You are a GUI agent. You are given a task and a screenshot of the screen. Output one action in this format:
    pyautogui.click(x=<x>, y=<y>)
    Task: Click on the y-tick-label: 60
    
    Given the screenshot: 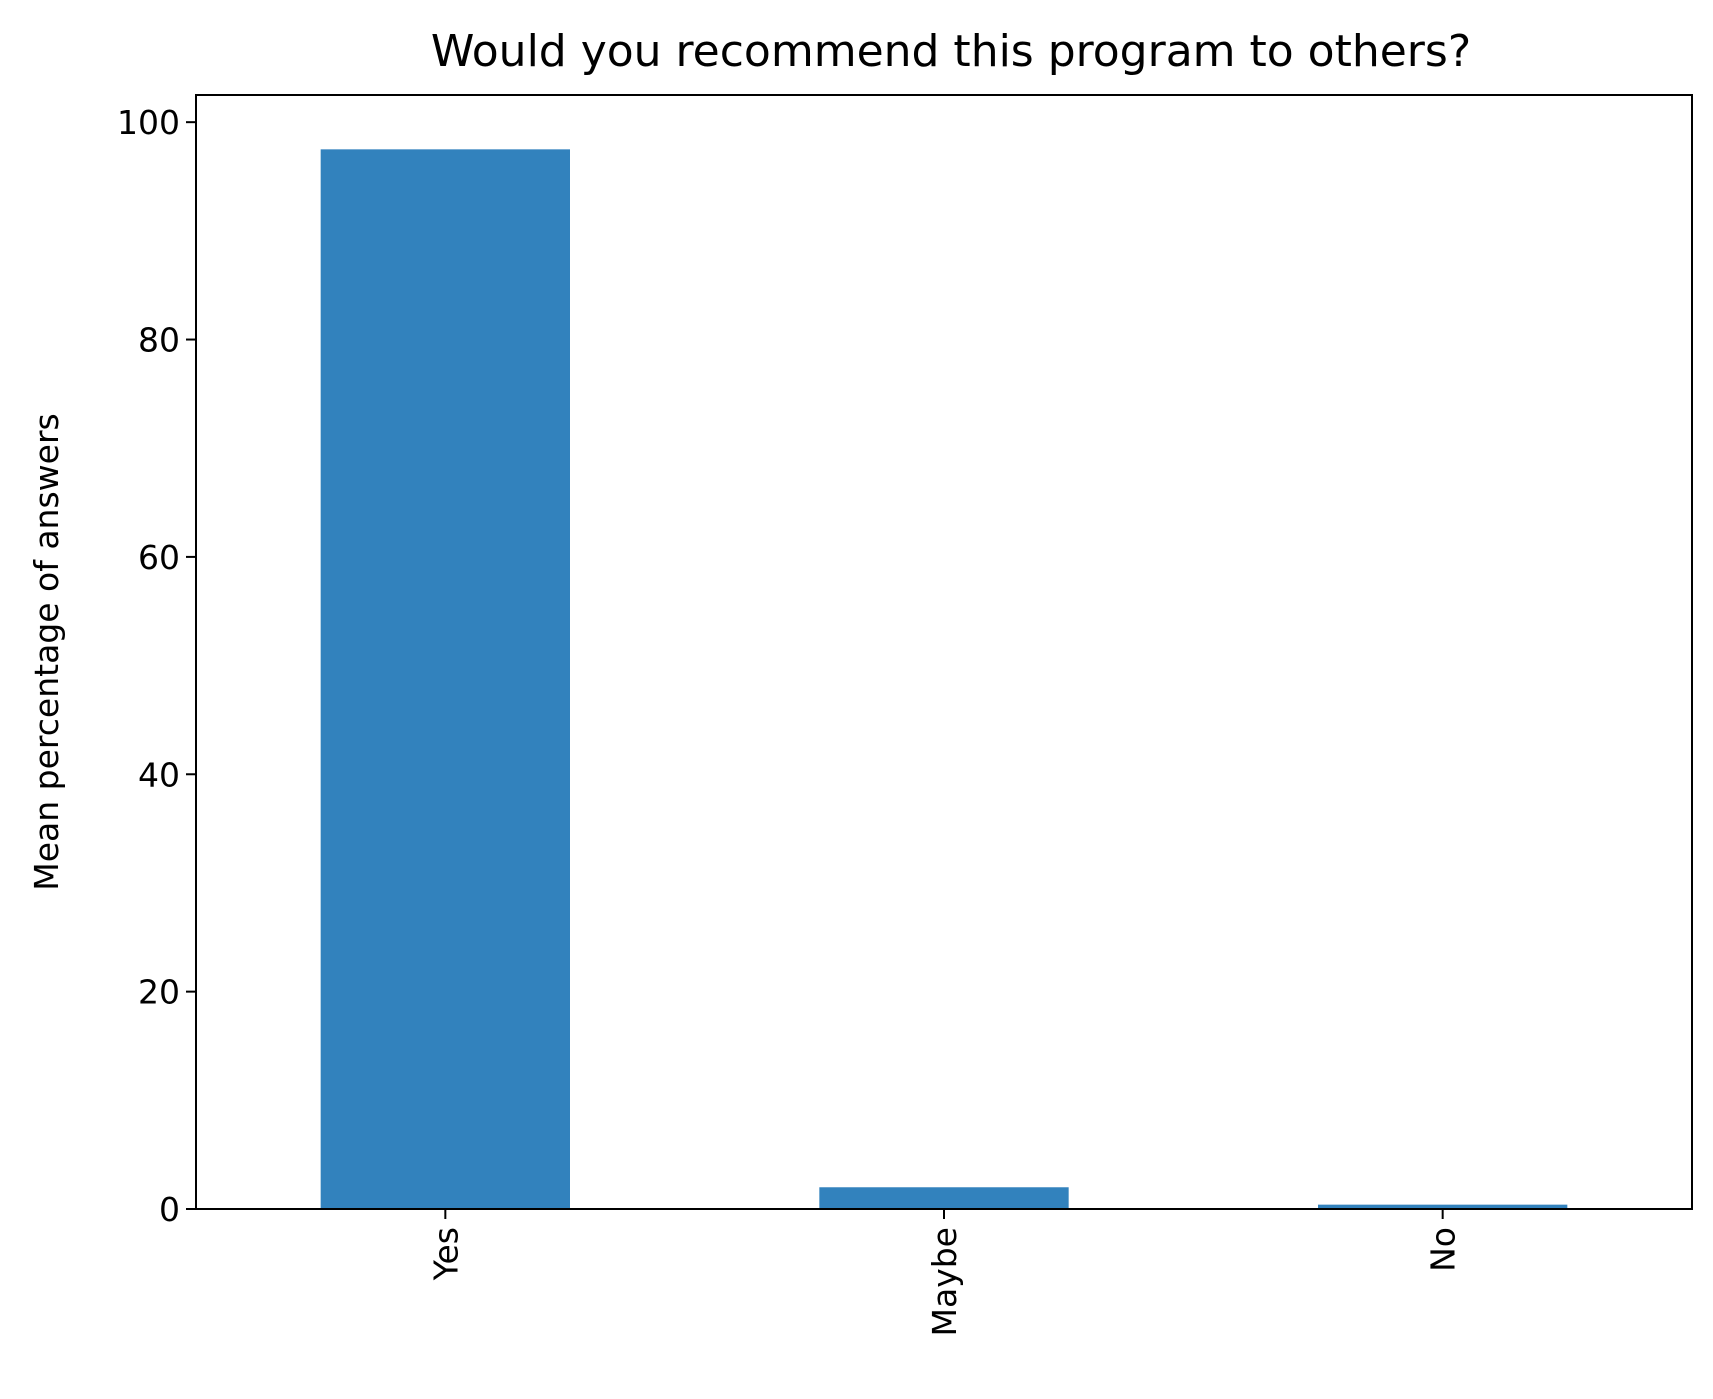 What is the action you would take?
    pyautogui.click(x=159, y=557)
    